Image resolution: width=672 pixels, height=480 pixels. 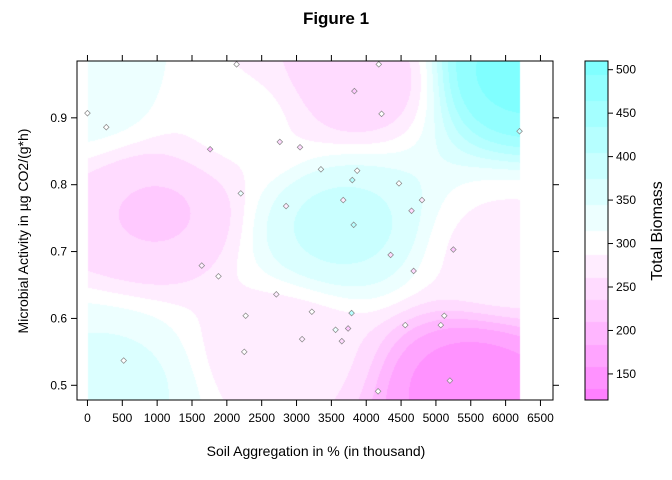 I want to click on x-tick-label: 2500, so click(x=261, y=418).